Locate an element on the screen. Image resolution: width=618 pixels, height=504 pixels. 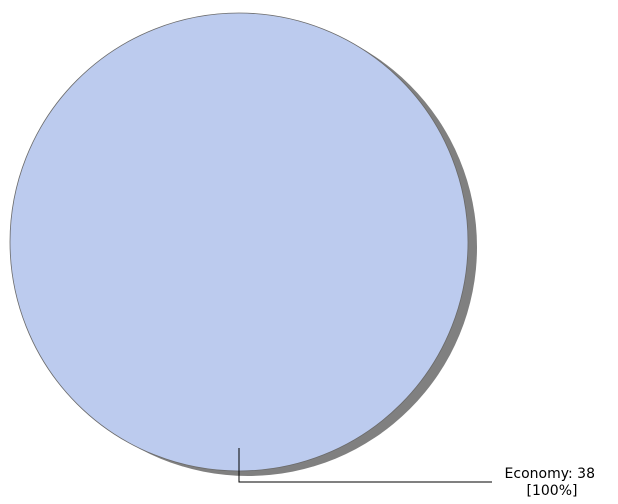
pie-label-value: Economy: 38 is located at coordinates (550, 474).